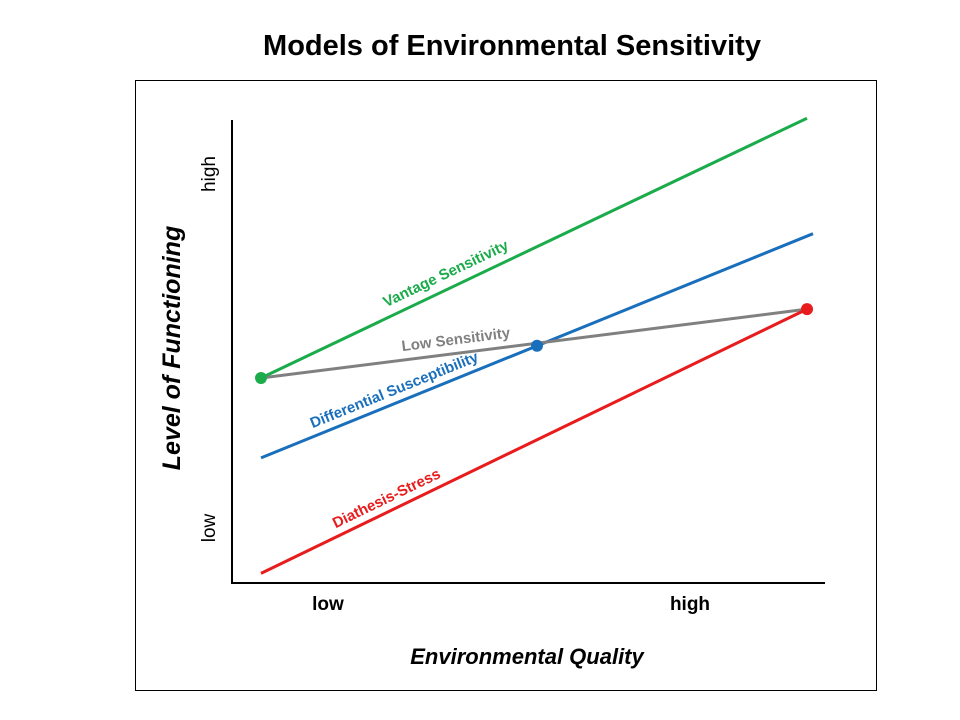 This screenshot has height=720, width=960. What do you see at coordinates (537, 345) in the screenshot?
I see `marker-differential-susceptibility-crossover` at bounding box center [537, 345].